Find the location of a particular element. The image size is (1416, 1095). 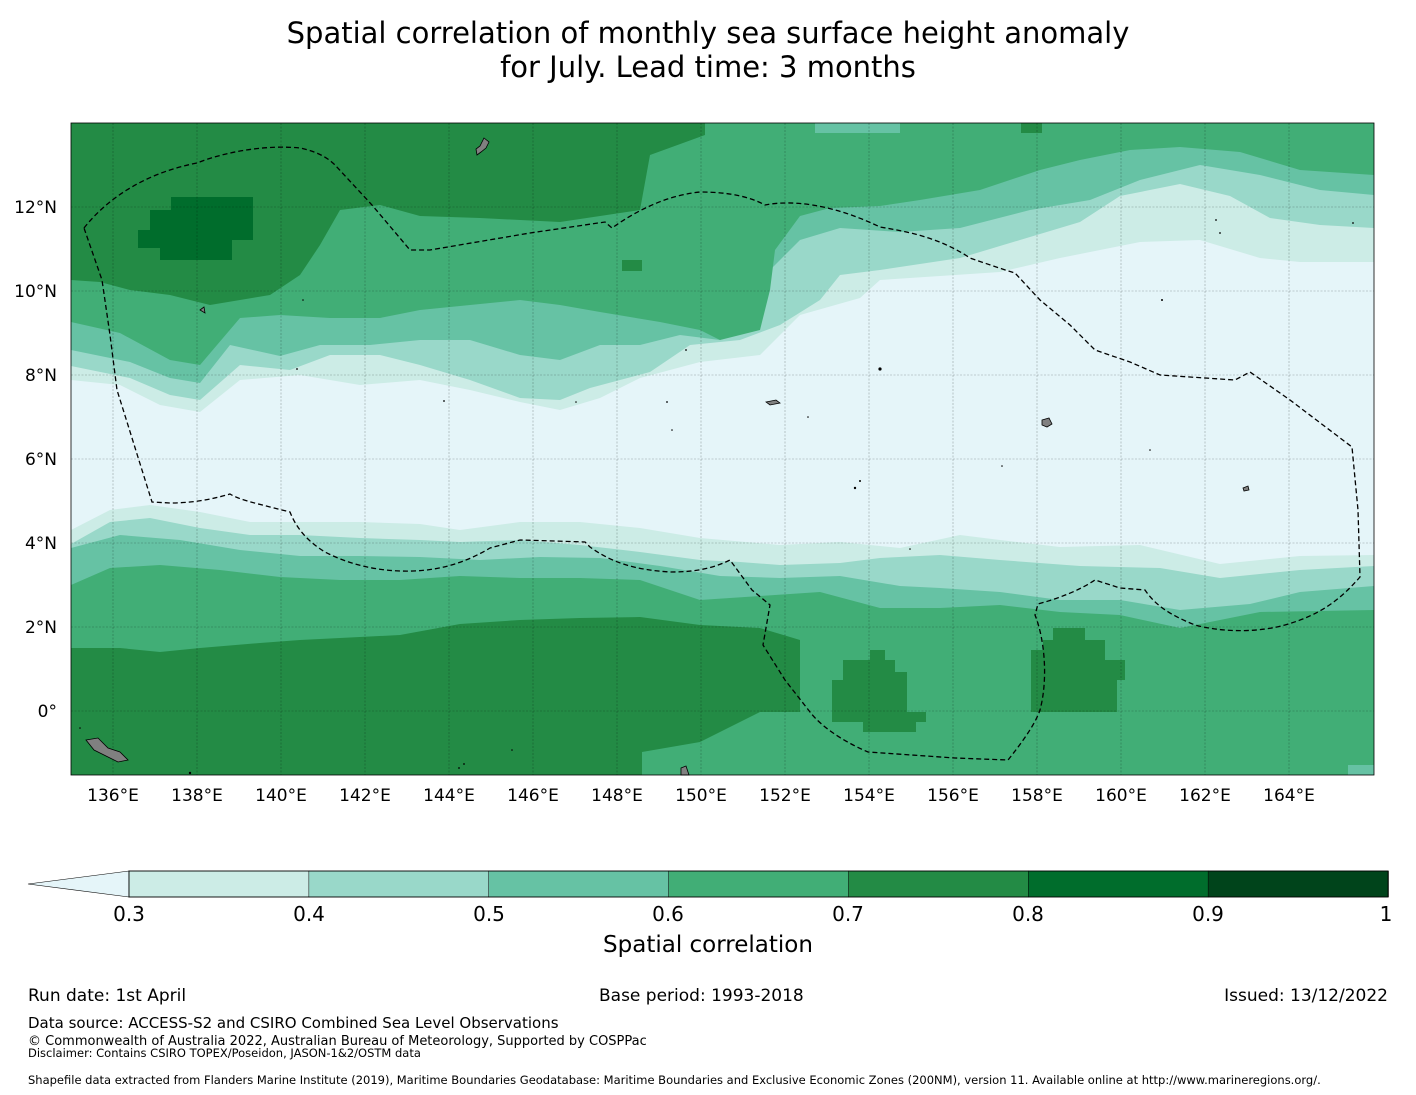

lat-tick-labels: 12°N 10°N 8°N 6°N 4°N 2°N 0° is located at coordinates (35, 460).